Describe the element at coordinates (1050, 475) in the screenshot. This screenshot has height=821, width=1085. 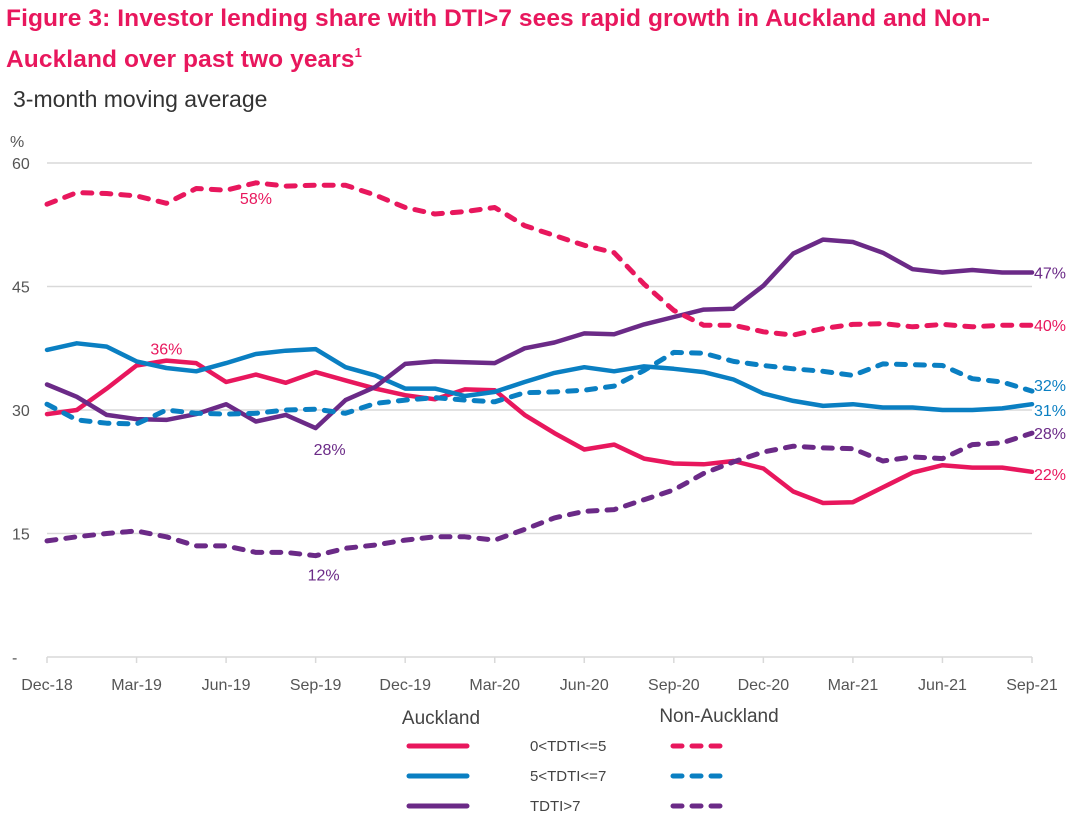
I see `data-label: 22%` at that location.